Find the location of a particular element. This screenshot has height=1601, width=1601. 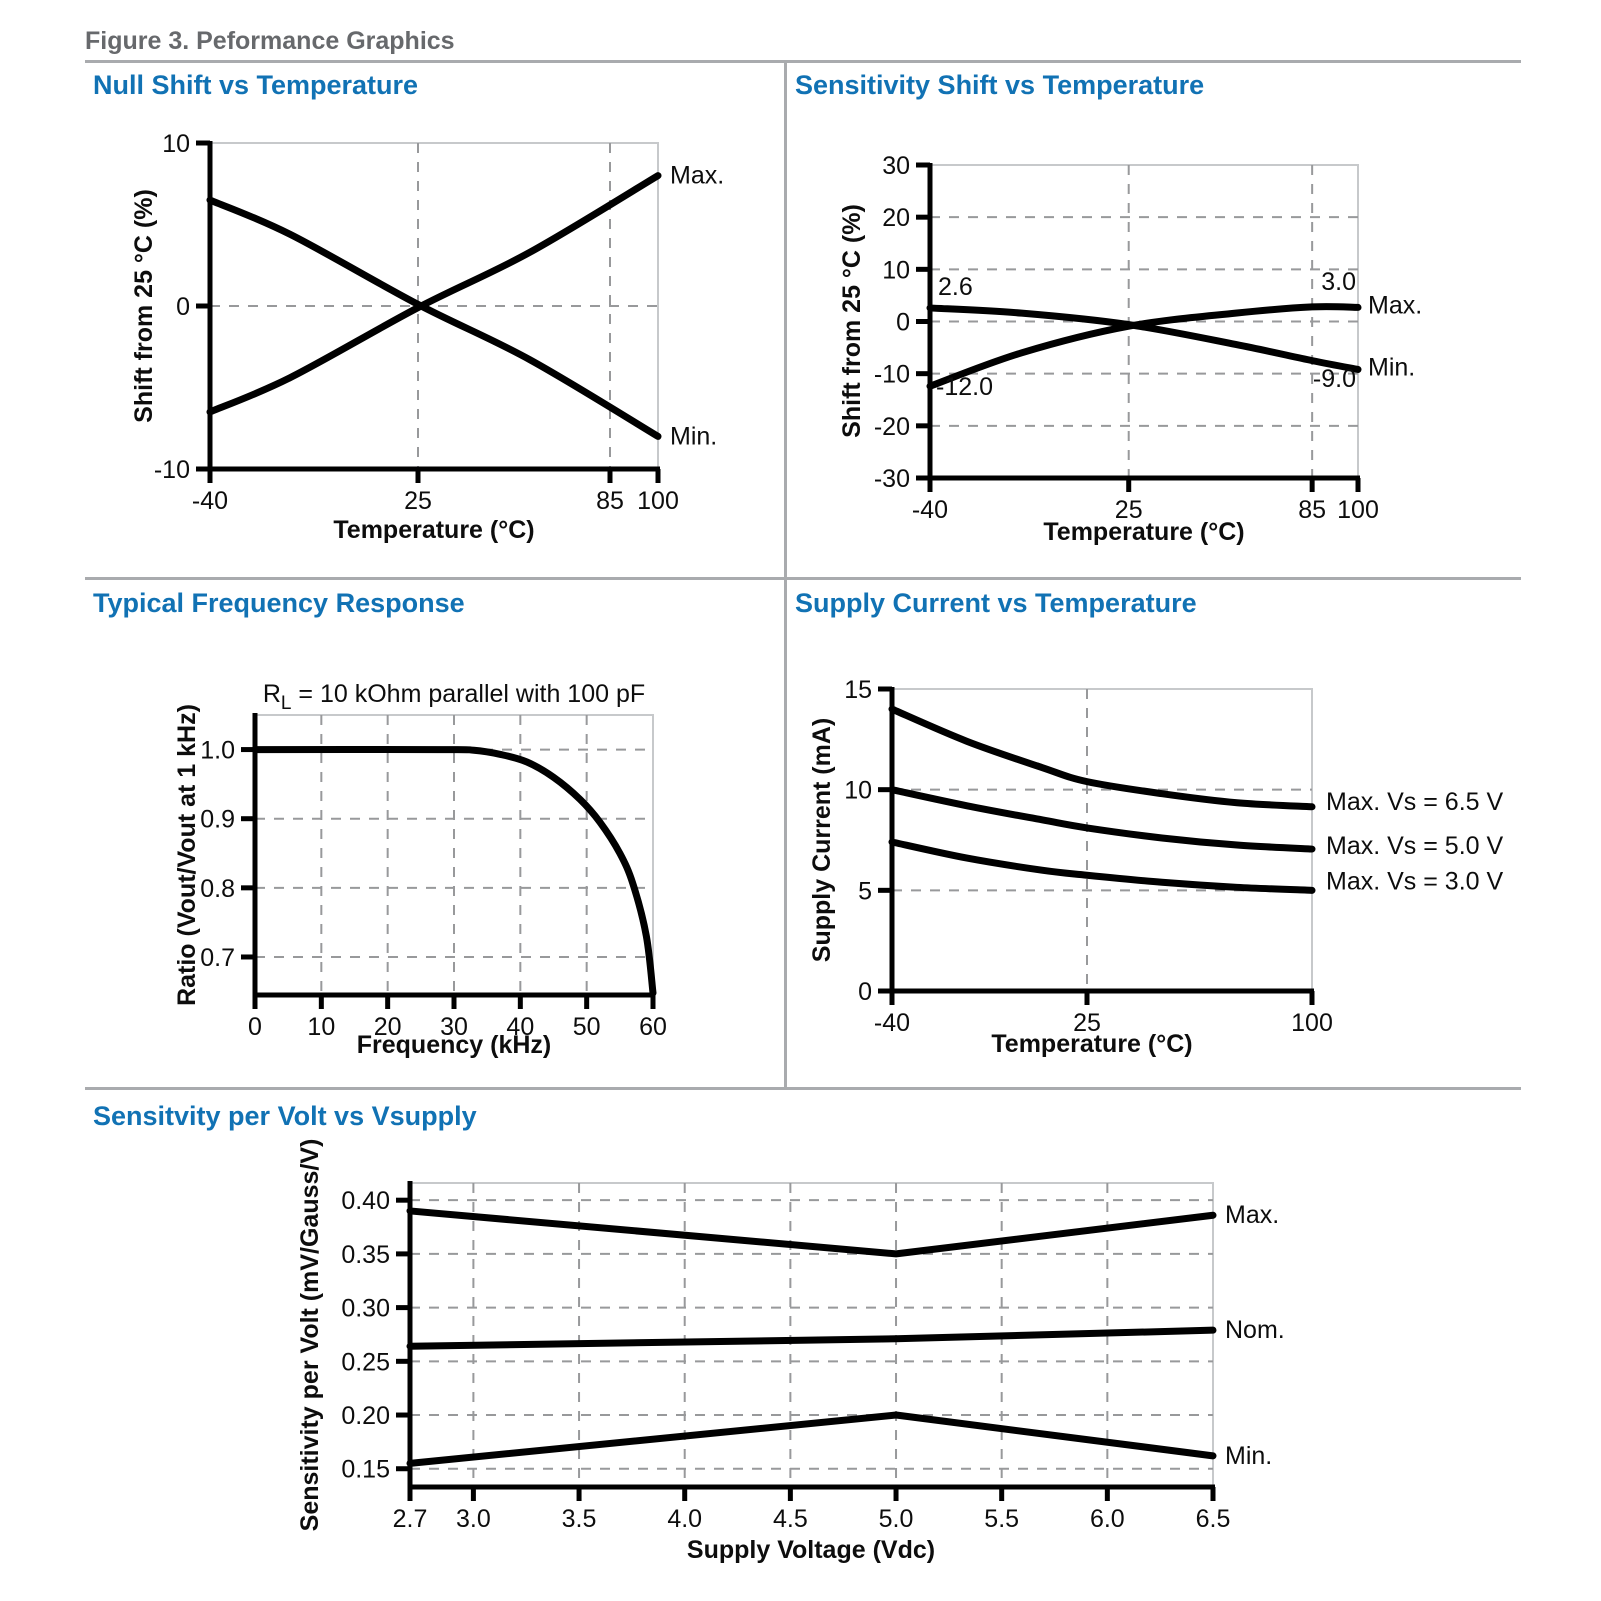

svg-text: 3.5 is located at coordinates (579, 1519).